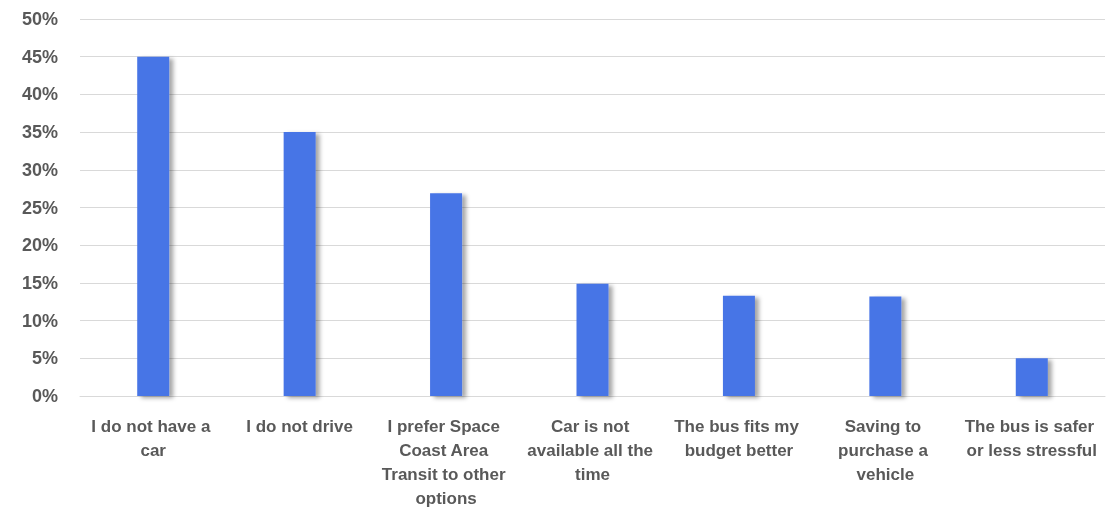 The width and height of the screenshot is (1109, 531). What do you see at coordinates (153, 438) in the screenshot?
I see `x-tick-label: I do not have a car` at bounding box center [153, 438].